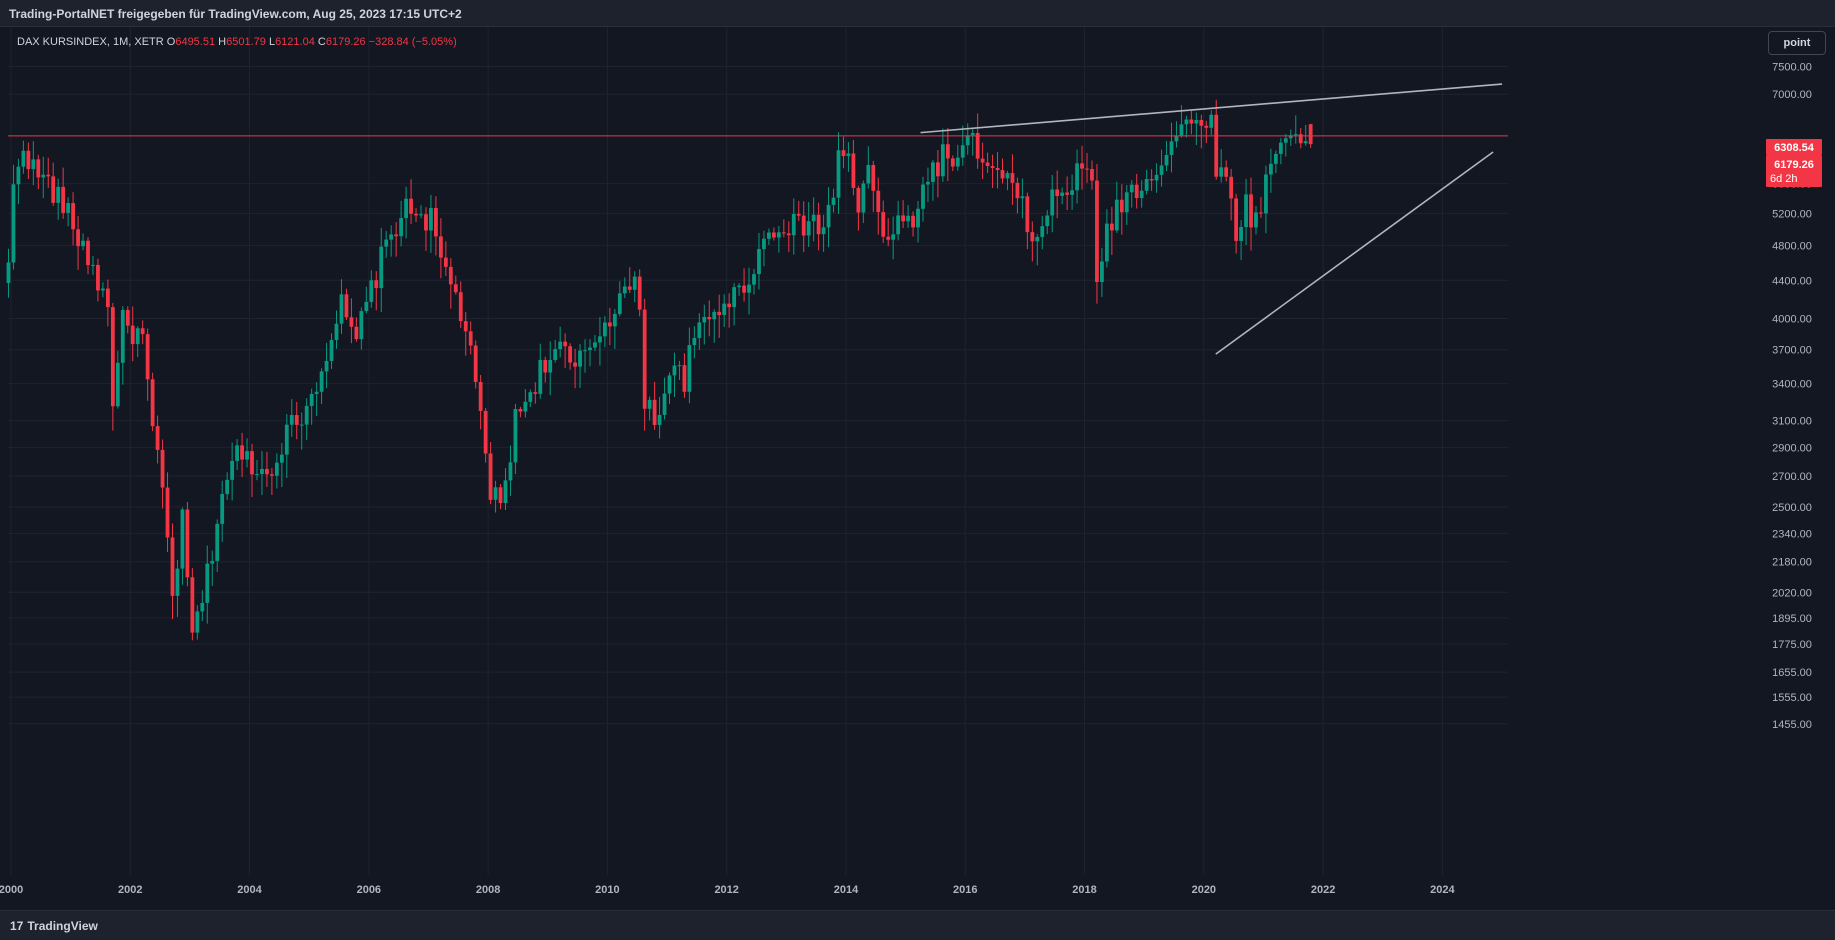 Image resolution: width=1835 pixels, height=940 pixels. Describe the element at coordinates (11, 890) in the screenshot. I see `x-tick-label: 2000` at that location.